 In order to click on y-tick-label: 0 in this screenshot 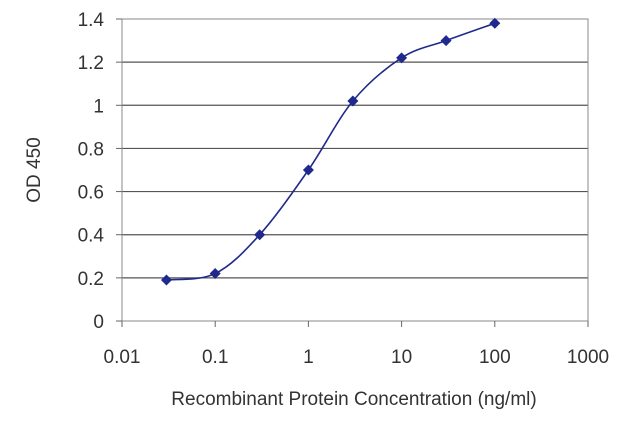, I will do `click(98, 322)`.